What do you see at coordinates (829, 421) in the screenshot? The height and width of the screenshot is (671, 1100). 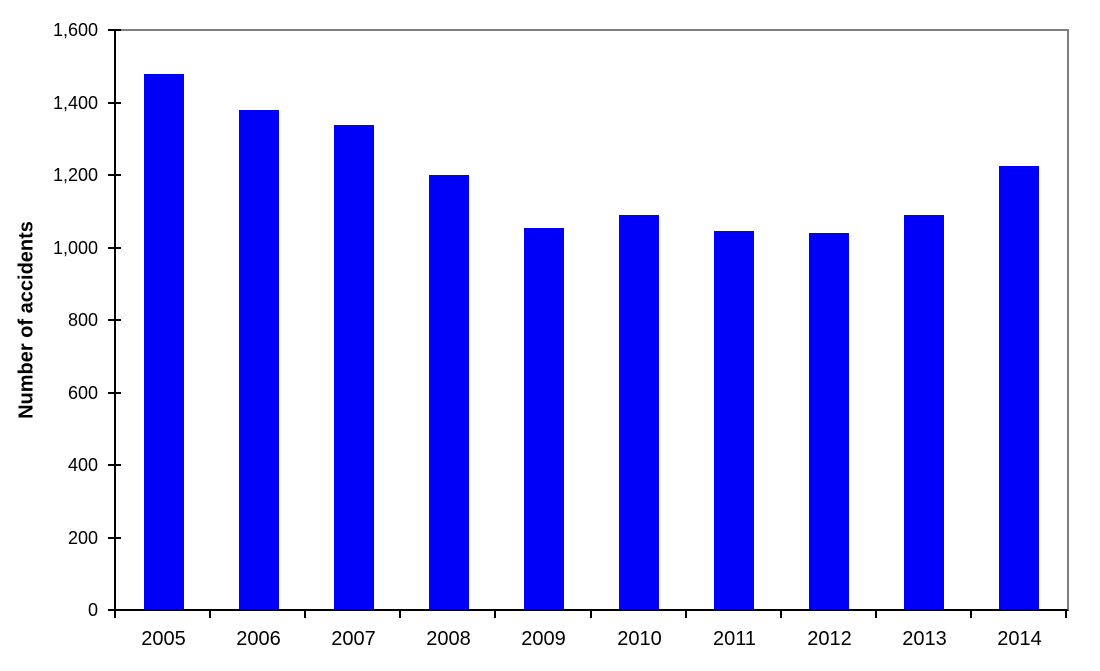 I see `bar-2012` at bounding box center [829, 421].